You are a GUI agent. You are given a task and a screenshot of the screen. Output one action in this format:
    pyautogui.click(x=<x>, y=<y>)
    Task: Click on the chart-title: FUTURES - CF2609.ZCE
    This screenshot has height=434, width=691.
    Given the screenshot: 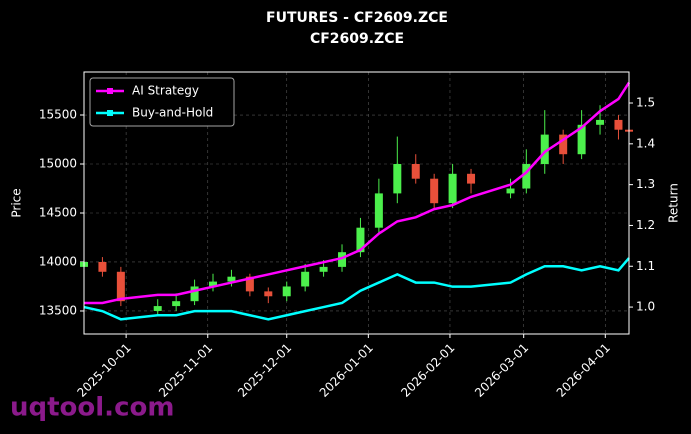 What is the action you would take?
    pyautogui.click(x=357, y=18)
    